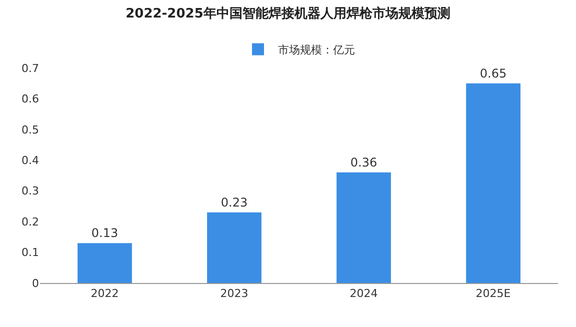  Describe the element at coordinates (30, 221) in the screenshot. I see `y-tick-label: 0.2` at that location.